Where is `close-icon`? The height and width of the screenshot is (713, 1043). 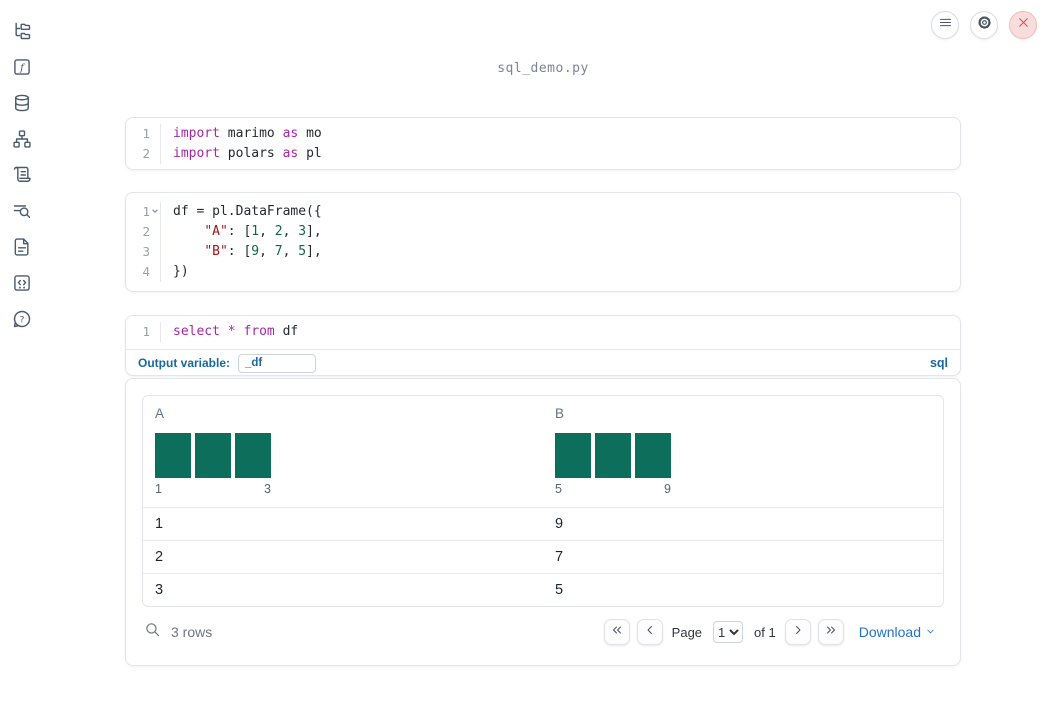 close-icon is located at coordinates (1023, 25).